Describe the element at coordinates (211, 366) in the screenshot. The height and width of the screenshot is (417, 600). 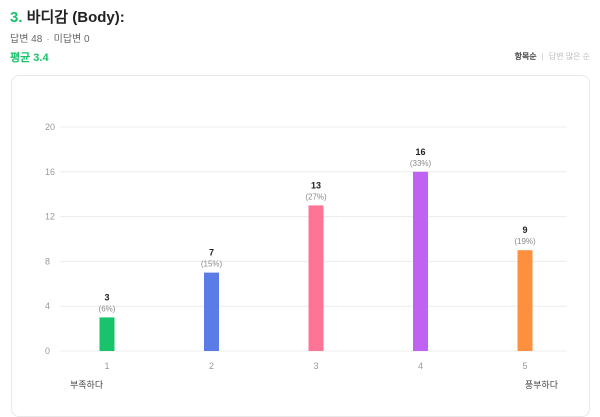
I see `x-tick-label: 2` at that location.